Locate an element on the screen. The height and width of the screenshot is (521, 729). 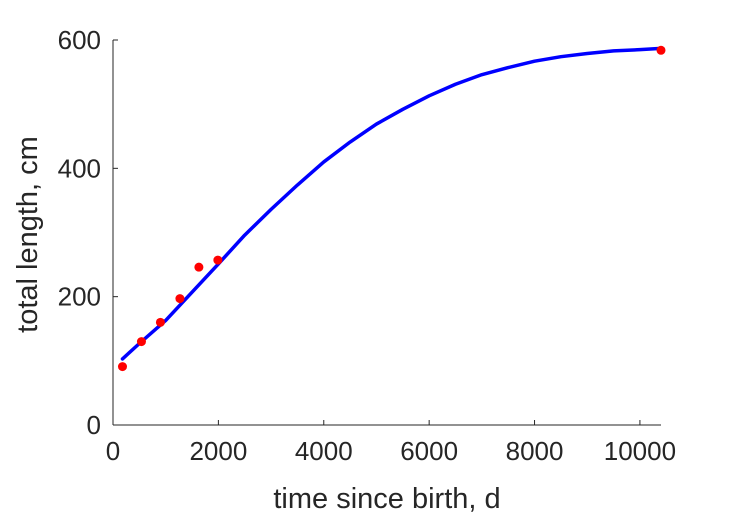
x-axis-title: time since birth, d is located at coordinates (386, 499).